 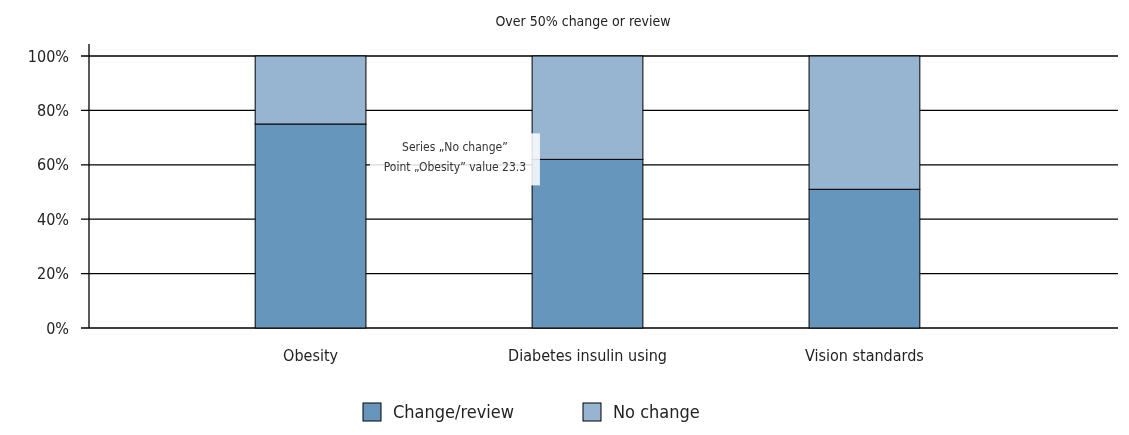 What do you see at coordinates (53, 274) in the screenshot?
I see `y-tick-label: 20%` at bounding box center [53, 274].